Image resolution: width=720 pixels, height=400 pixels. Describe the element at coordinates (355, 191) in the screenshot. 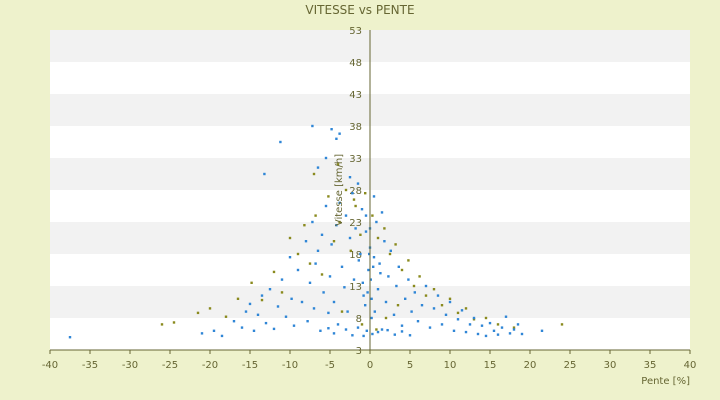

I see `y-tick-label: 28` at that location.